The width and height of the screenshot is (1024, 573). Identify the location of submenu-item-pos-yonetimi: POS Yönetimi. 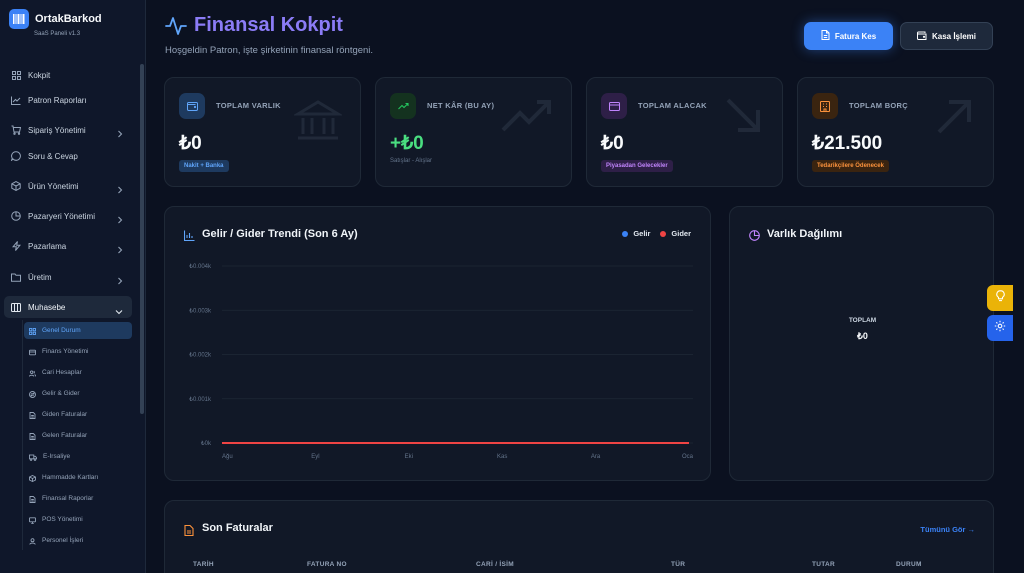
(78, 519).